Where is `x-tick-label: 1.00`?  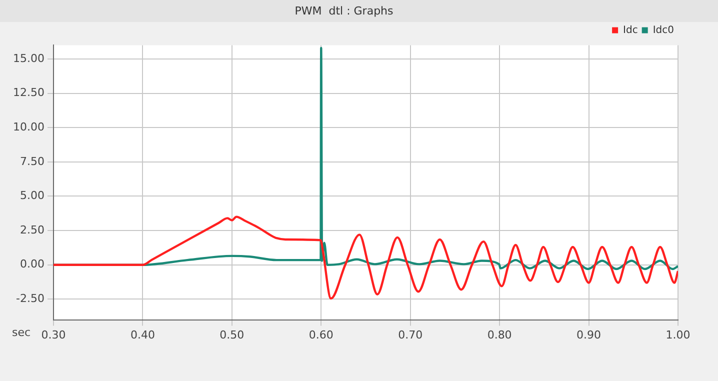
x-tick-label: 1.00 is located at coordinates (678, 335).